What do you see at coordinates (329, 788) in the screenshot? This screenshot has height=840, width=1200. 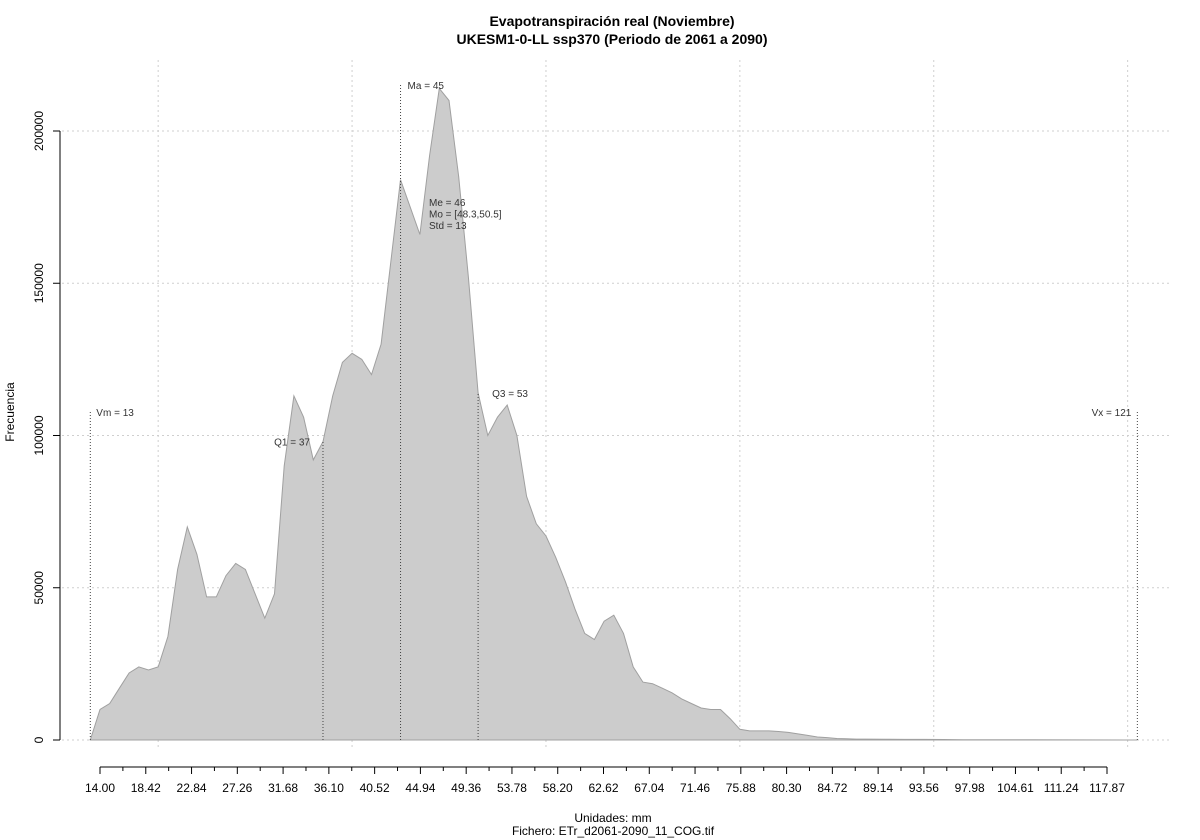 I see `x-tick-label: 36.10` at bounding box center [329, 788].